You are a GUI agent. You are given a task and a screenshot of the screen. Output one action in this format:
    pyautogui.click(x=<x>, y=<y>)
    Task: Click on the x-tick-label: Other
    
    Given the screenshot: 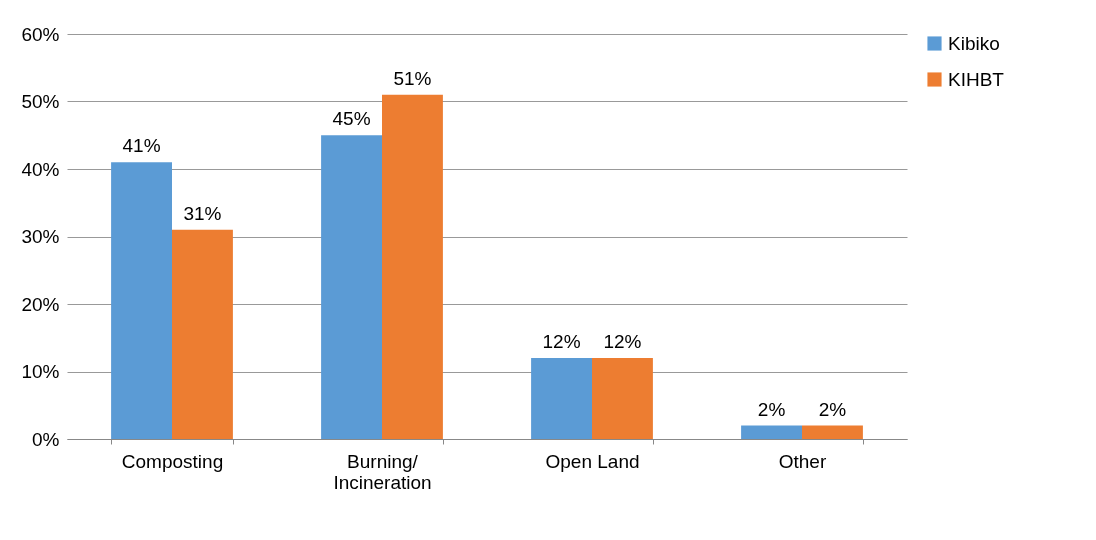 What is the action you would take?
    pyautogui.click(x=802, y=461)
    